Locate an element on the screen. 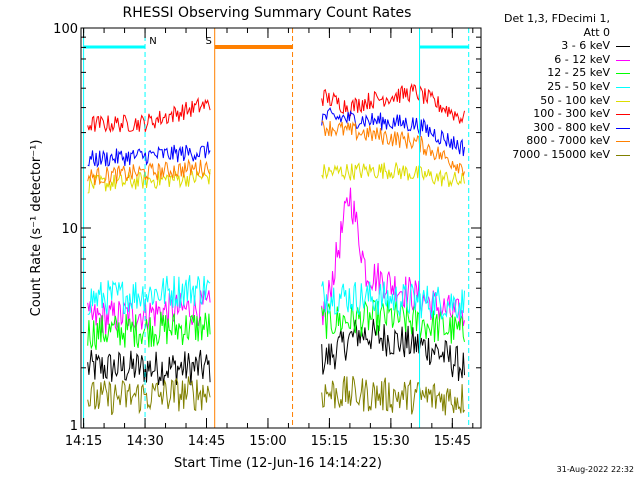  y-axis-label: Count Rate (s⁻¹ detector⁻¹) is located at coordinates (36, 228).